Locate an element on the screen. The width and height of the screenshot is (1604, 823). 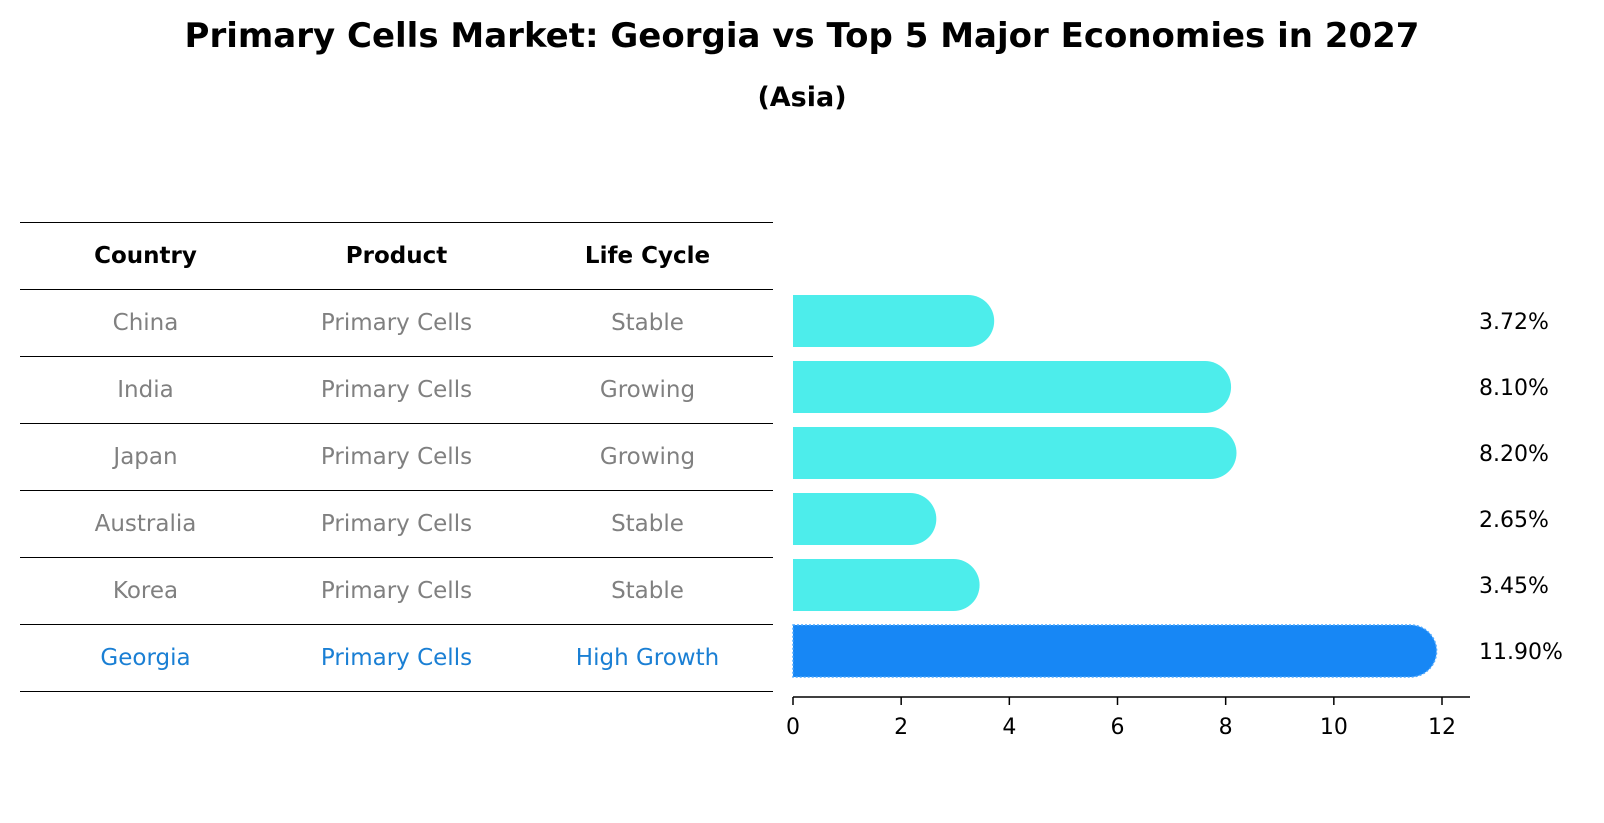
table-row: China Primary Cells Stable is located at coordinates (396, 322).